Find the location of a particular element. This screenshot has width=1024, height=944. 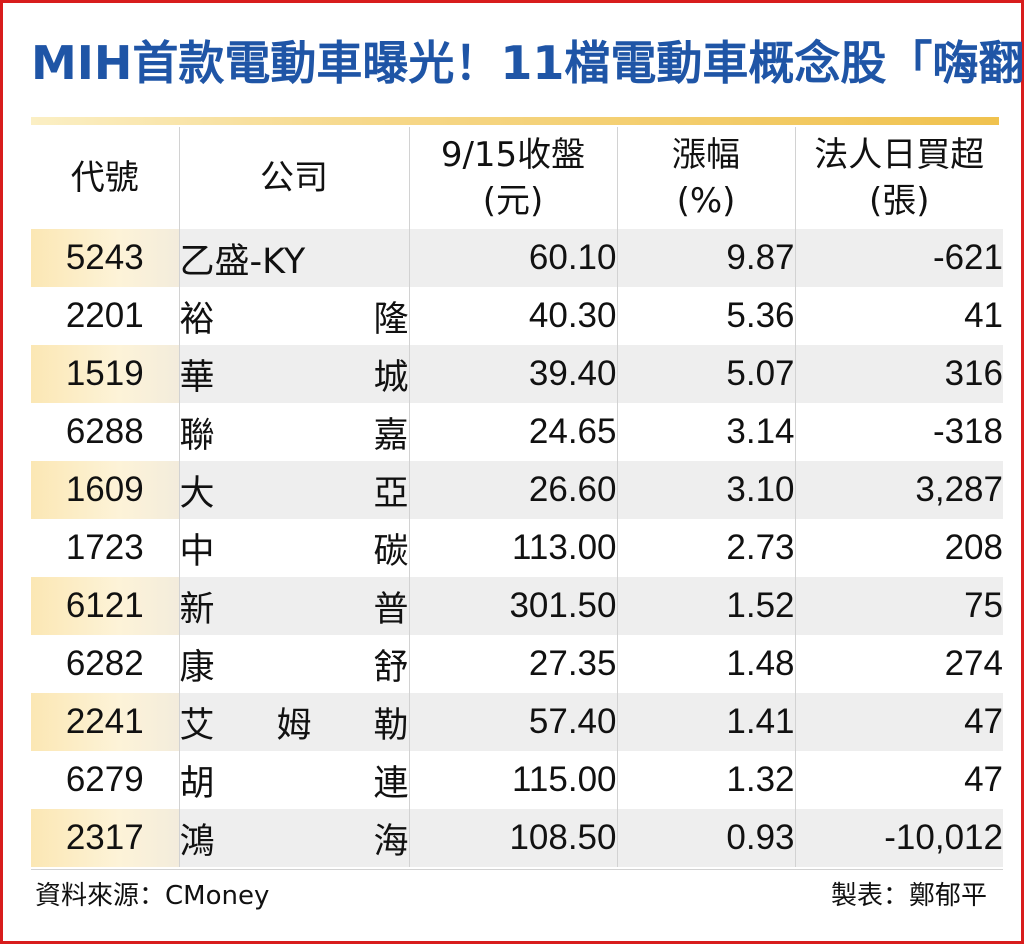

net-buy: 3,287 is located at coordinates (898, 490).